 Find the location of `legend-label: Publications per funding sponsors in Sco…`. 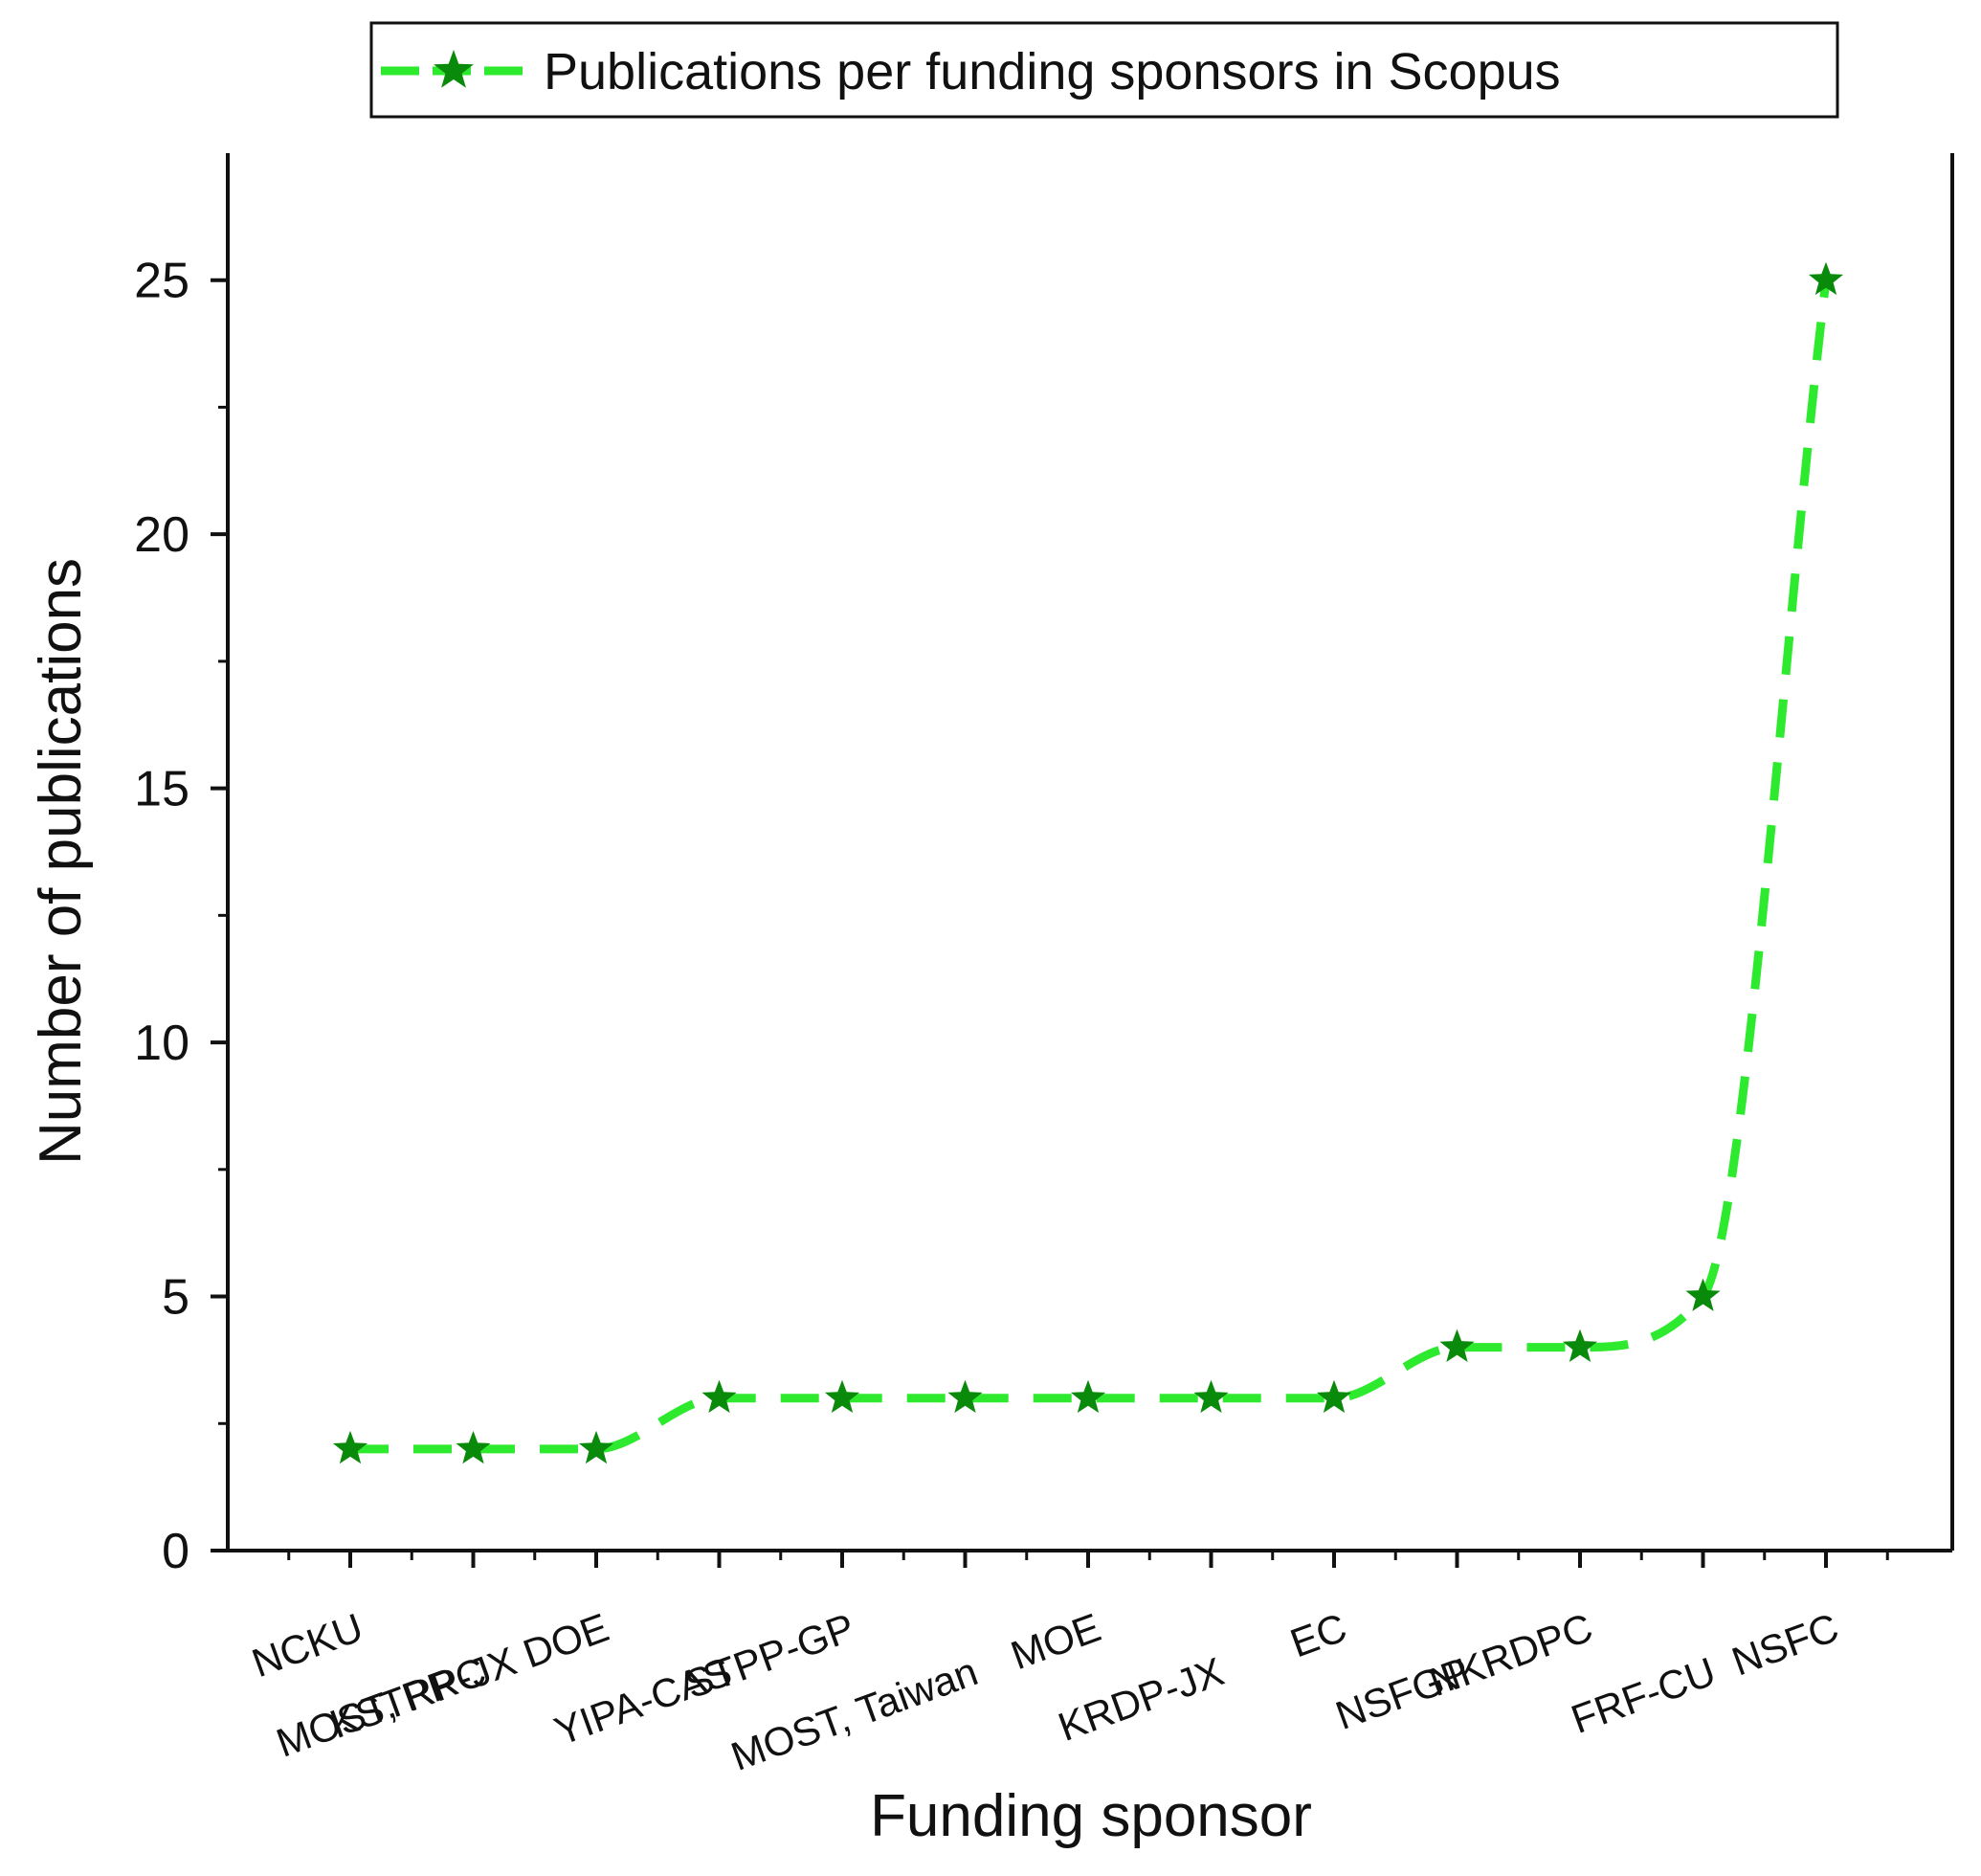

legend-label: Publications per funding sponsors in Sco… is located at coordinates (1052, 71).